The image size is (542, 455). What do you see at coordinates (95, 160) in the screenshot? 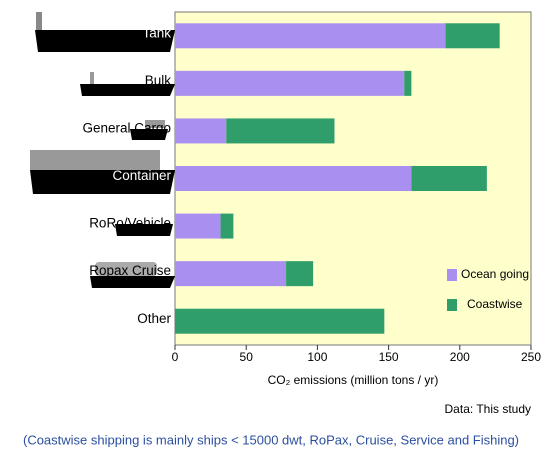
I see `ship-containers` at bounding box center [95, 160].